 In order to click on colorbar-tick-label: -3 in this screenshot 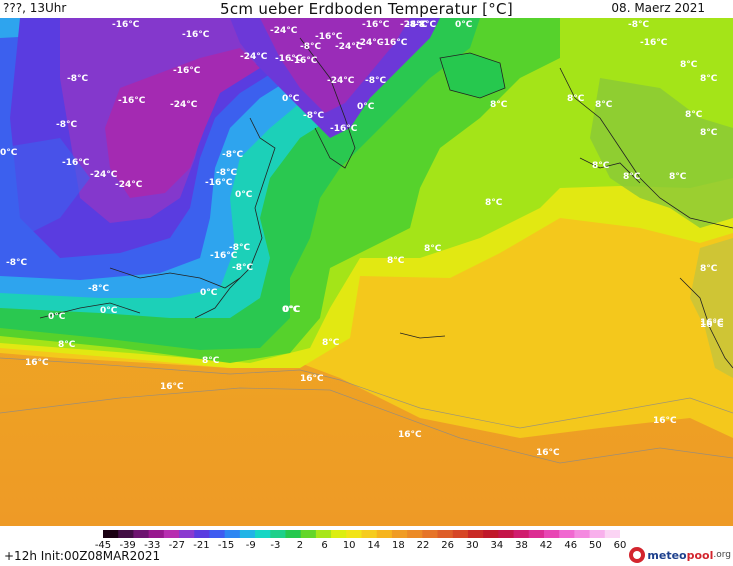, I will do `click(275, 545)`.